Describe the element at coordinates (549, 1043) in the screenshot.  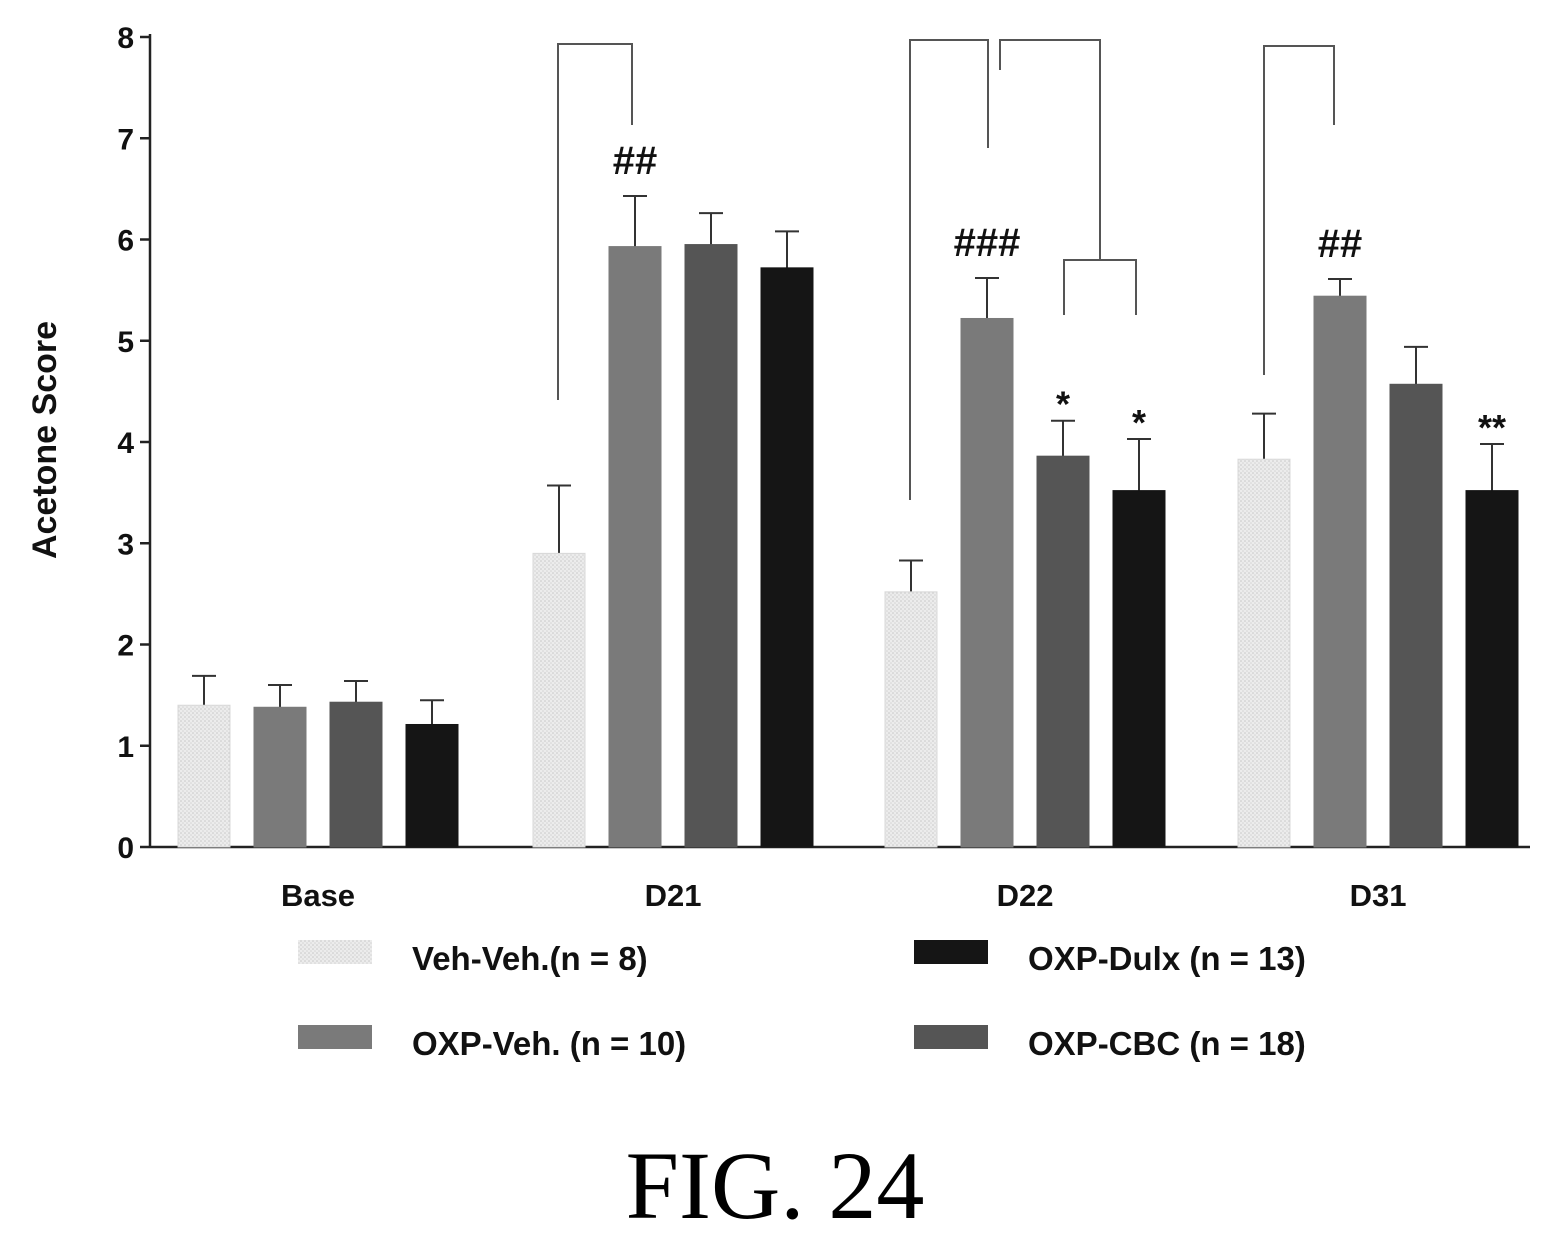
I see `legend-label: OXP-Veh. (n = 10)` at that location.